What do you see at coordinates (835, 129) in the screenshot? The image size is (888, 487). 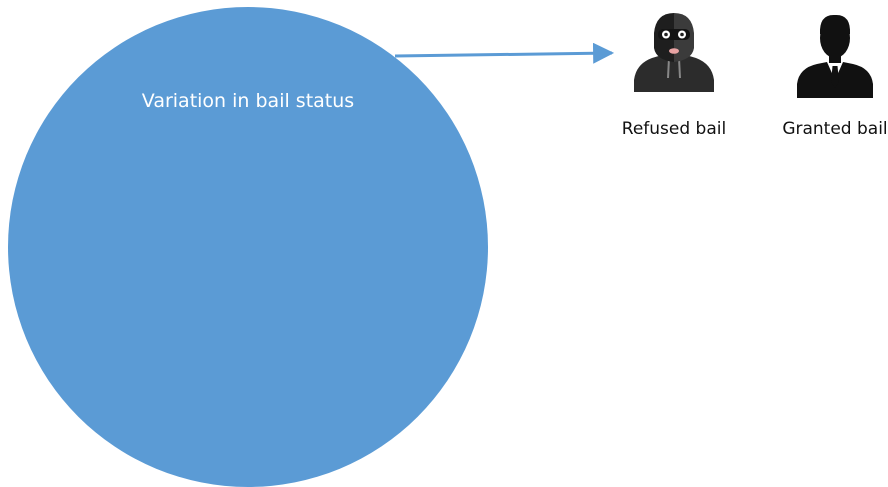 I see `granted-bail-label: Granted bail` at bounding box center [835, 129].